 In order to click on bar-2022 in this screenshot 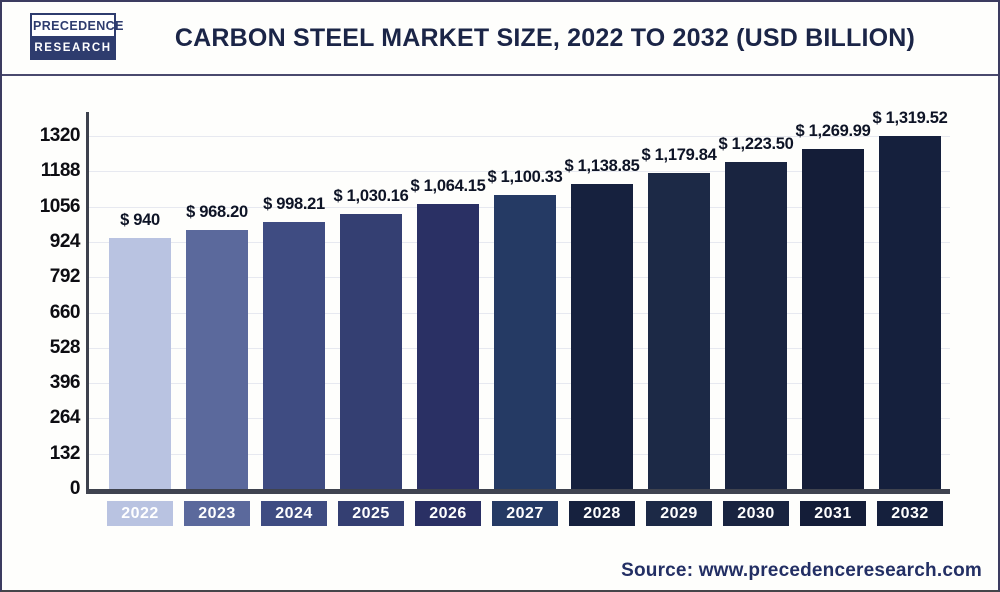, I will do `click(140, 363)`.